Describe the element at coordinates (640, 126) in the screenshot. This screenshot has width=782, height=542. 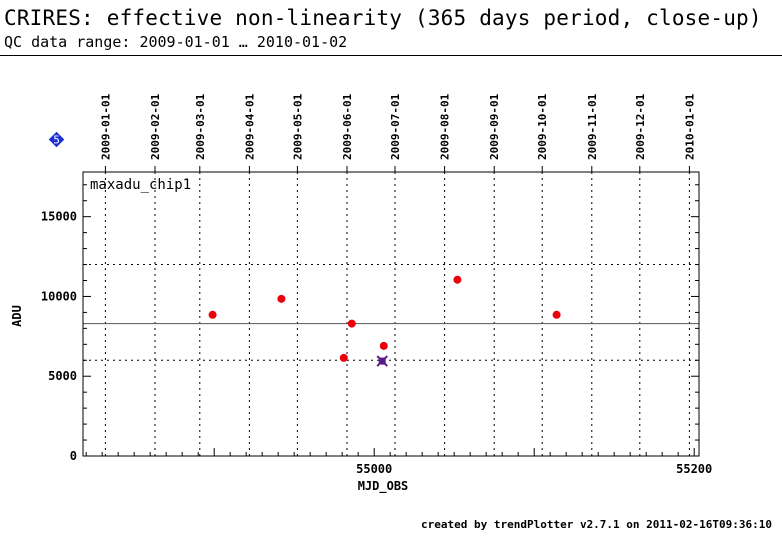
I see `top-date-label: 2009-12-01` at that location.